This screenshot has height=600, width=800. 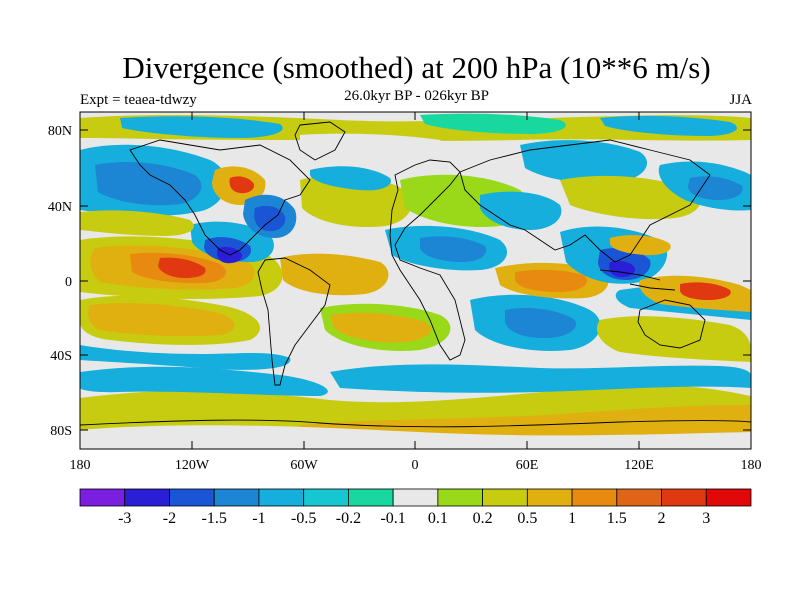 I want to click on colorbar-label: -0.2, so click(x=348, y=518).